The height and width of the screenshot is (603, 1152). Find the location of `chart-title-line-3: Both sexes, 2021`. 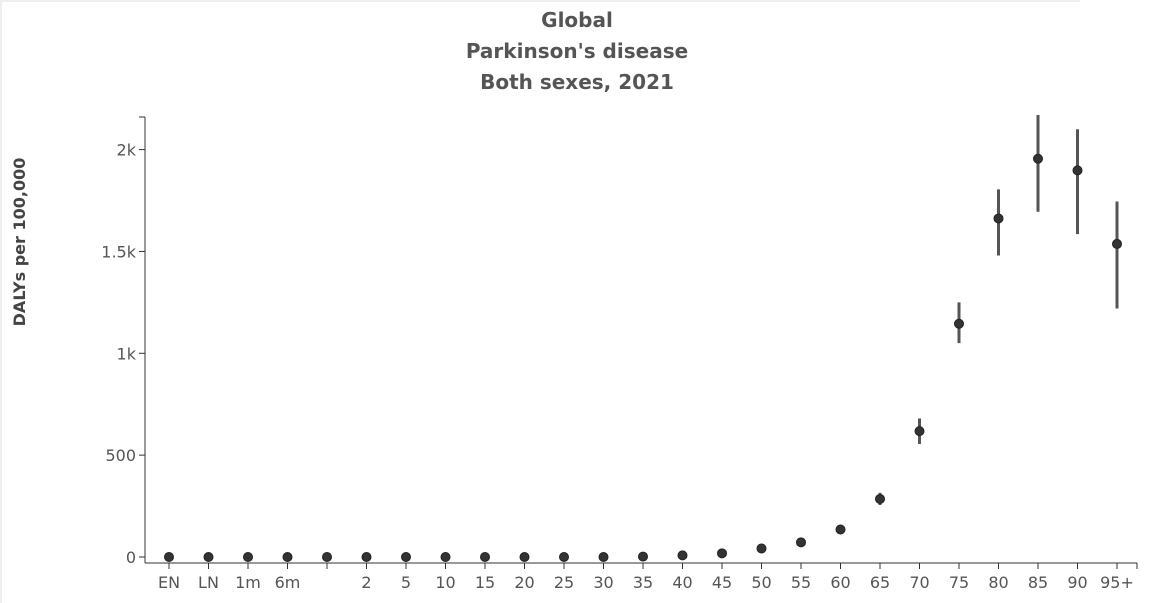

chart-title-line-3: Both sexes, 2021 is located at coordinates (577, 82).